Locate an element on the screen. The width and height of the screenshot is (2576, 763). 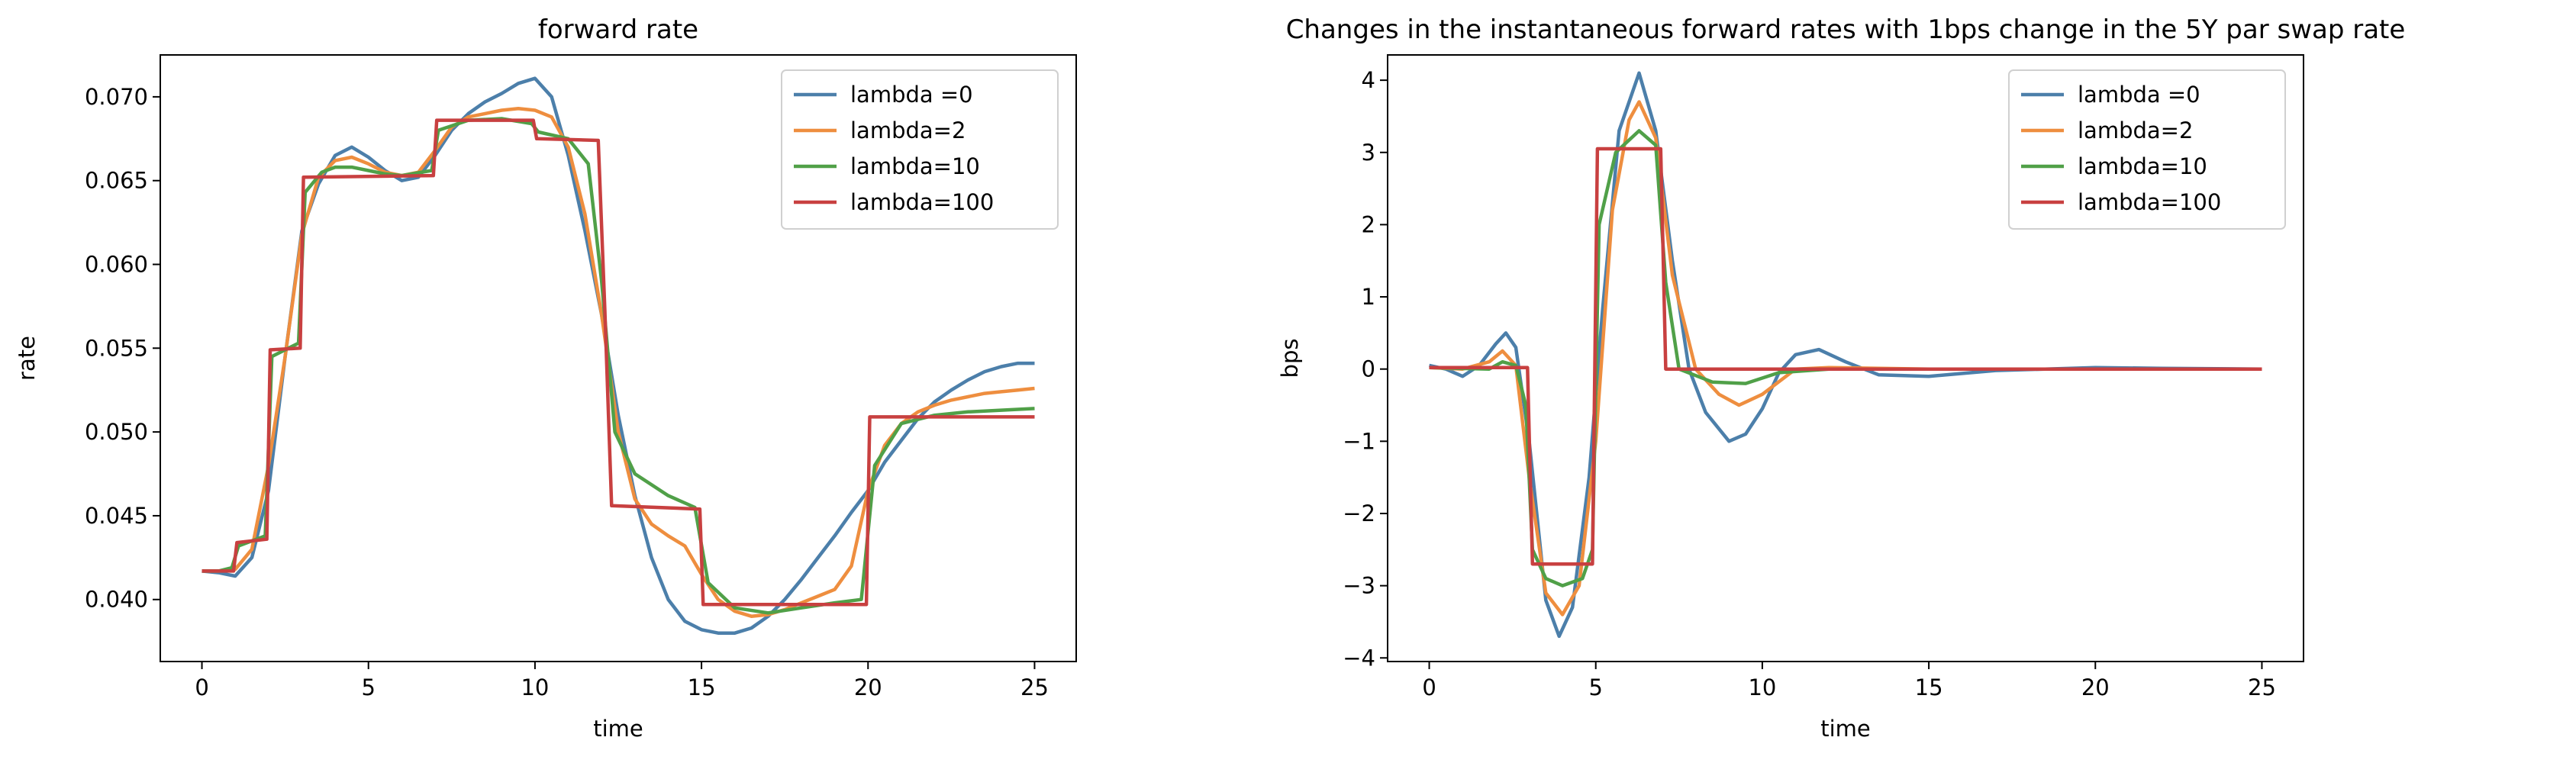
y-tick-label: 4 is located at coordinates (1368, 80).